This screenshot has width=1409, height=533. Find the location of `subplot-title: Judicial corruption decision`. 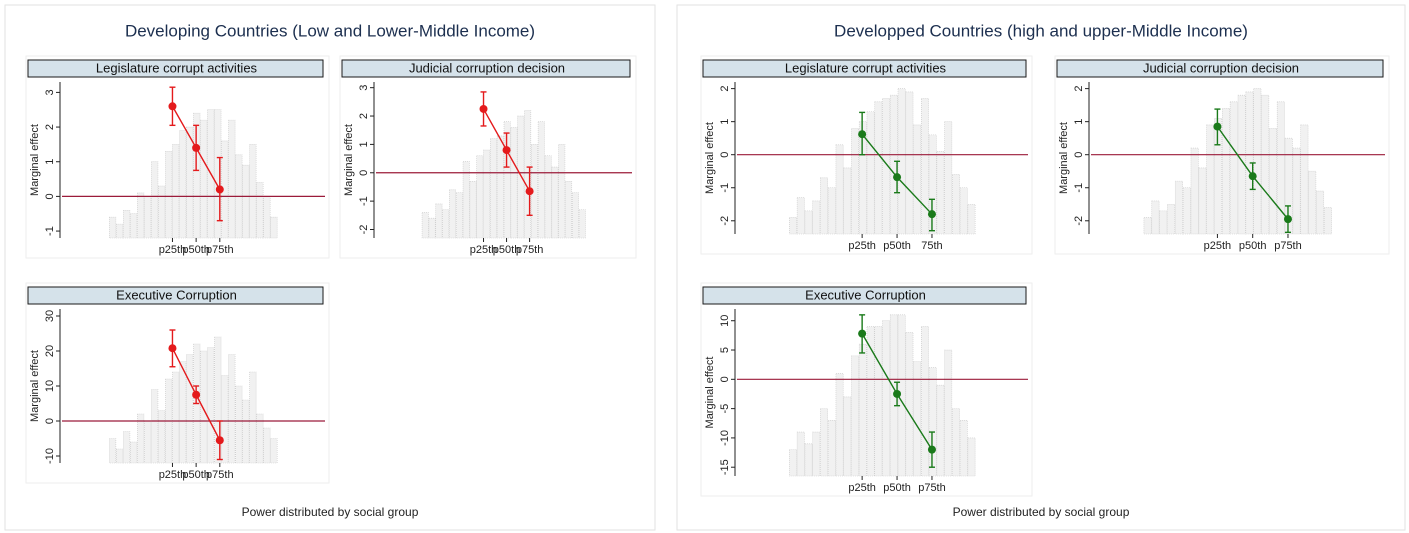

subplot-title: Judicial corruption decision is located at coordinates (1221, 67).